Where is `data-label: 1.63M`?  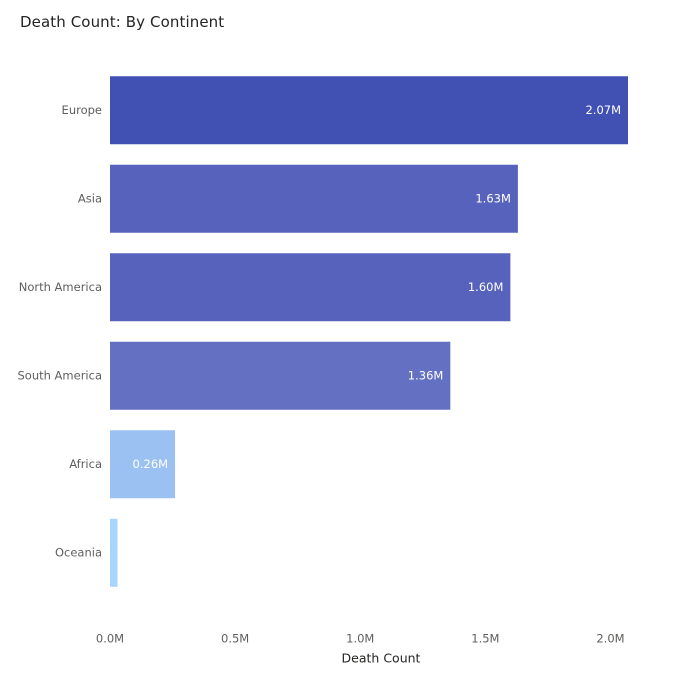 data-label: 1.63M is located at coordinates (493, 198).